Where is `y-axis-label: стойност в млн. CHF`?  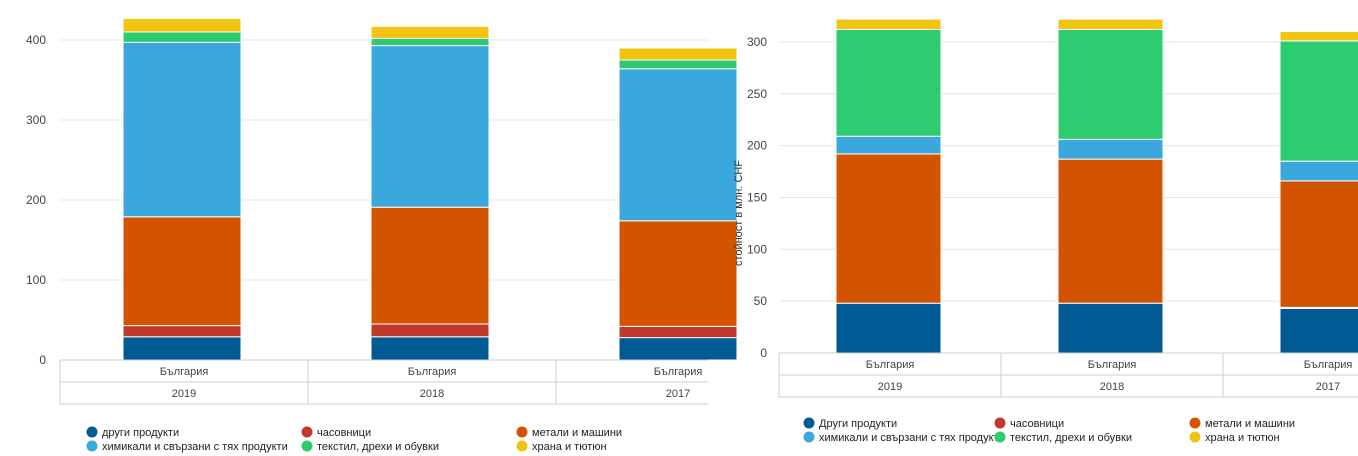
y-axis-label: стойност в млн. CHF is located at coordinates (739, 213).